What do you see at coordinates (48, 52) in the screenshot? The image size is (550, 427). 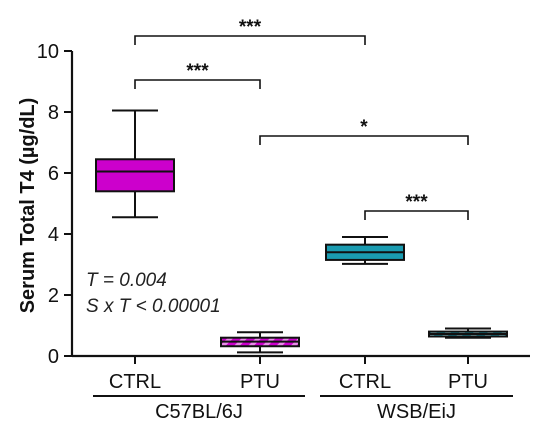 I see `y-tick-label: 10` at bounding box center [48, 52].